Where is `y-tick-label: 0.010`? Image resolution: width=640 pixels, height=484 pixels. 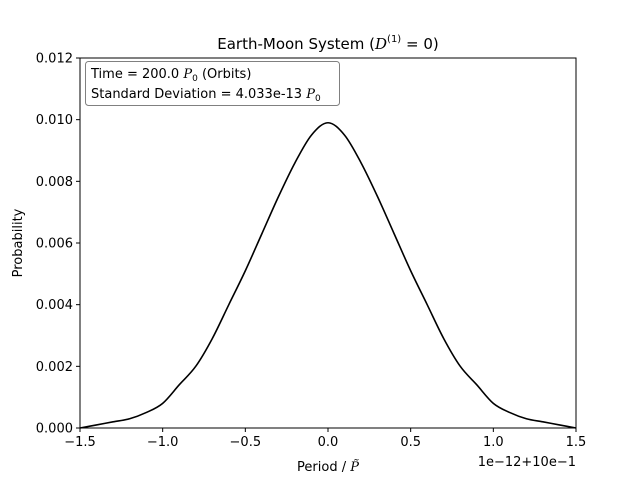 y-tick-label: 0.010 is located at coordinates (54, 120).